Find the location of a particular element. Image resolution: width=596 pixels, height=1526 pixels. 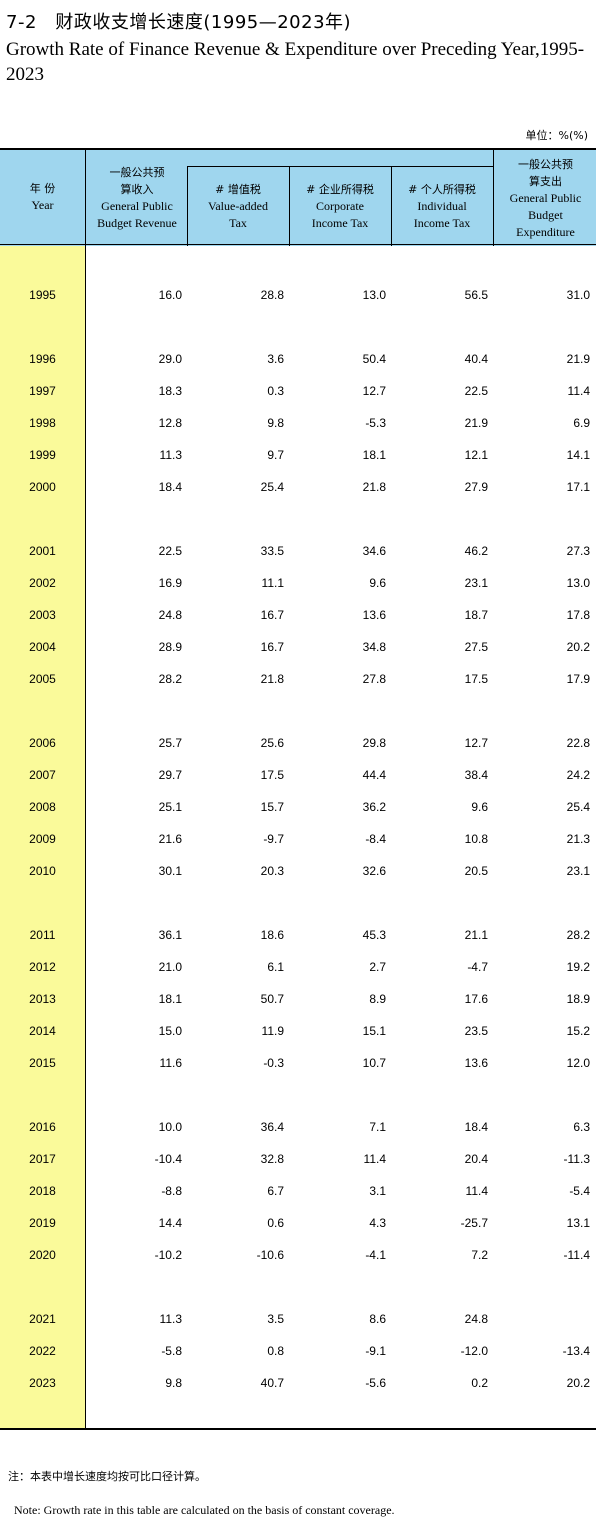

revenue-cell: -8.8 is located at coordinates (171, 1191).